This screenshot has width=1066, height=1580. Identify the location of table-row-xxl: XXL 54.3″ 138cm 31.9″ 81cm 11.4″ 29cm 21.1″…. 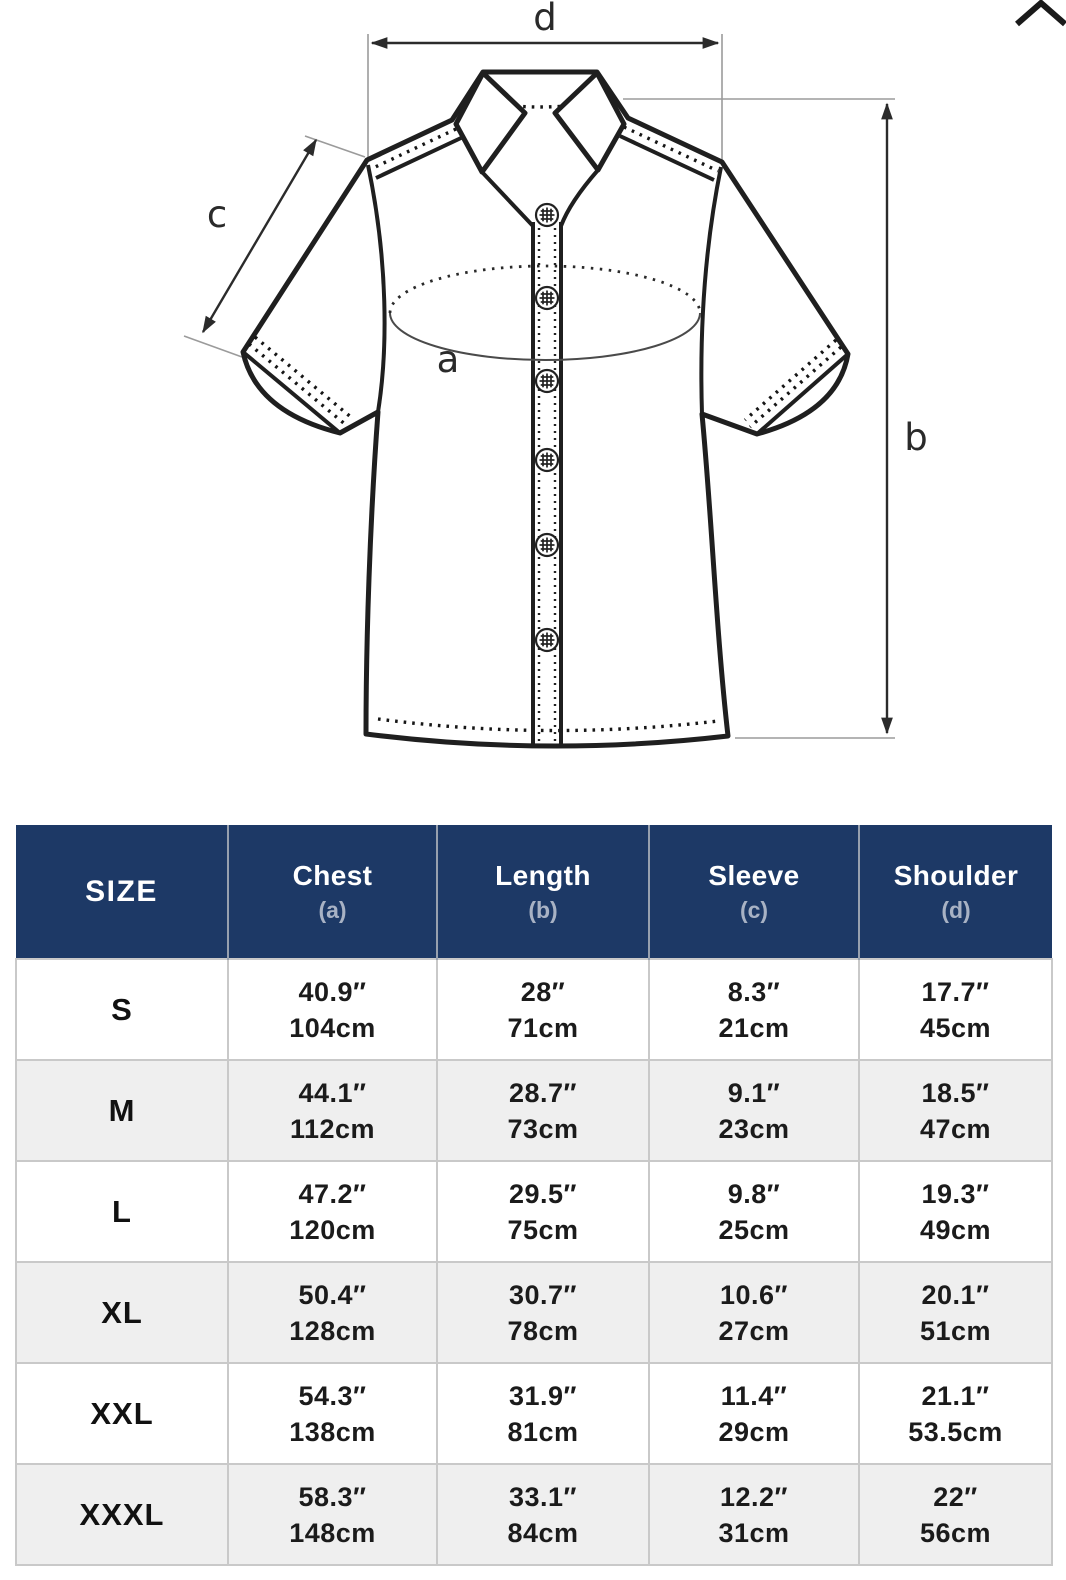
(534, 1413).